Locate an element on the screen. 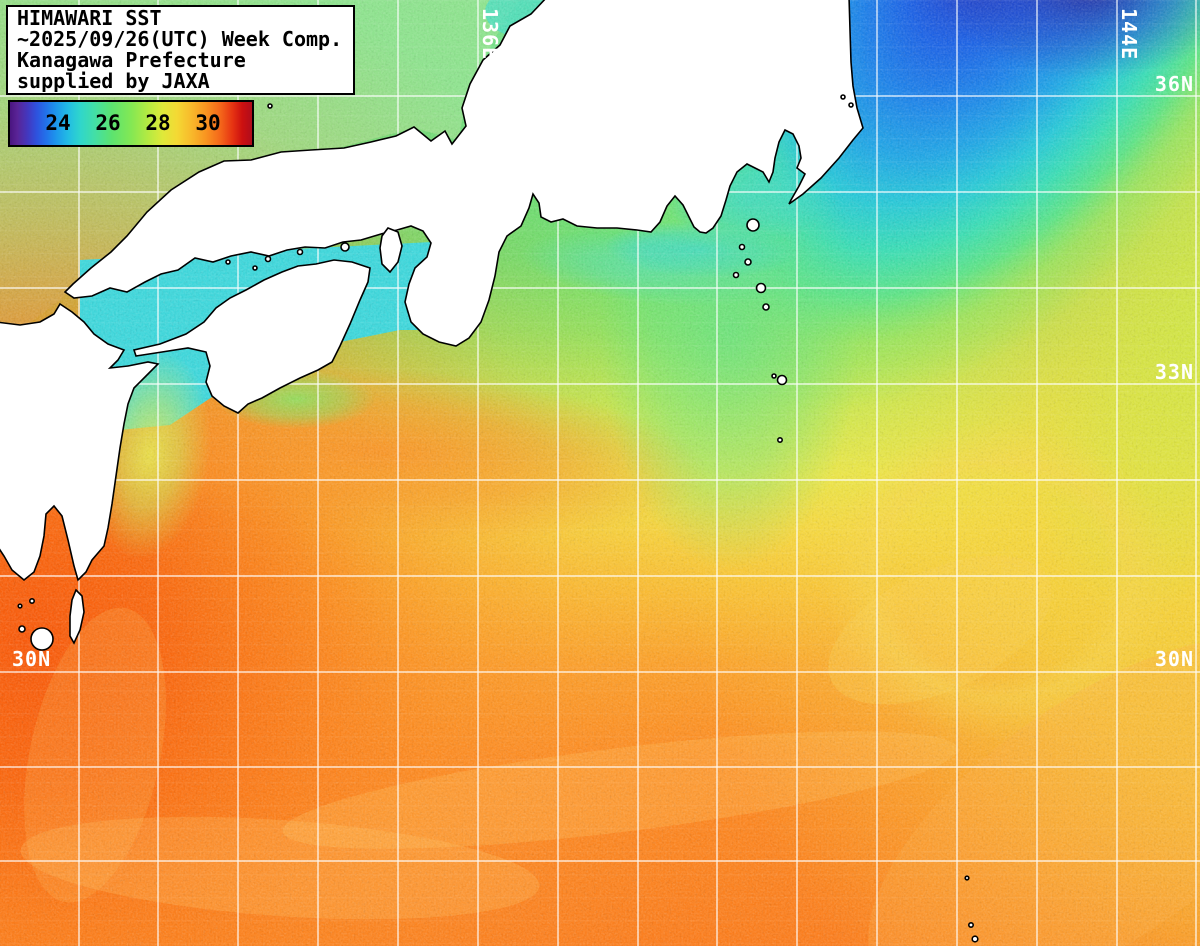  temperature-colorbar: 24 26 28 30 is located at coordinates (131, 123).